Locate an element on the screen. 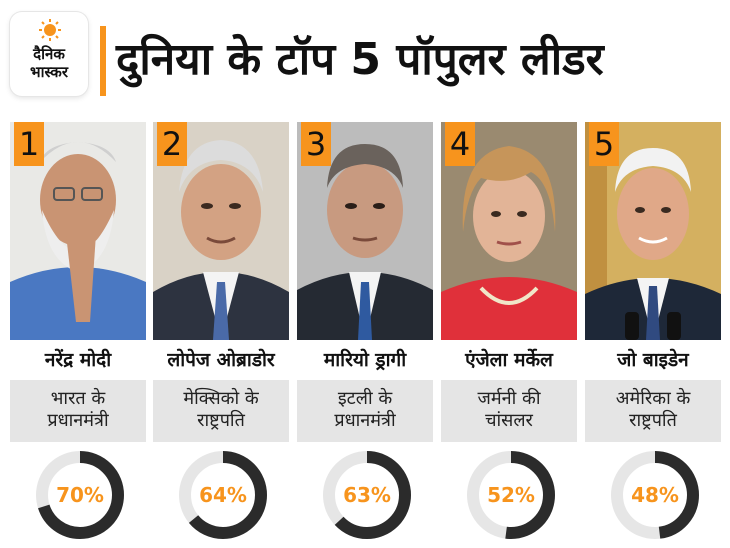 The image size is (730, 548). approval-donut: 64% is located at coordinates (223, 495).